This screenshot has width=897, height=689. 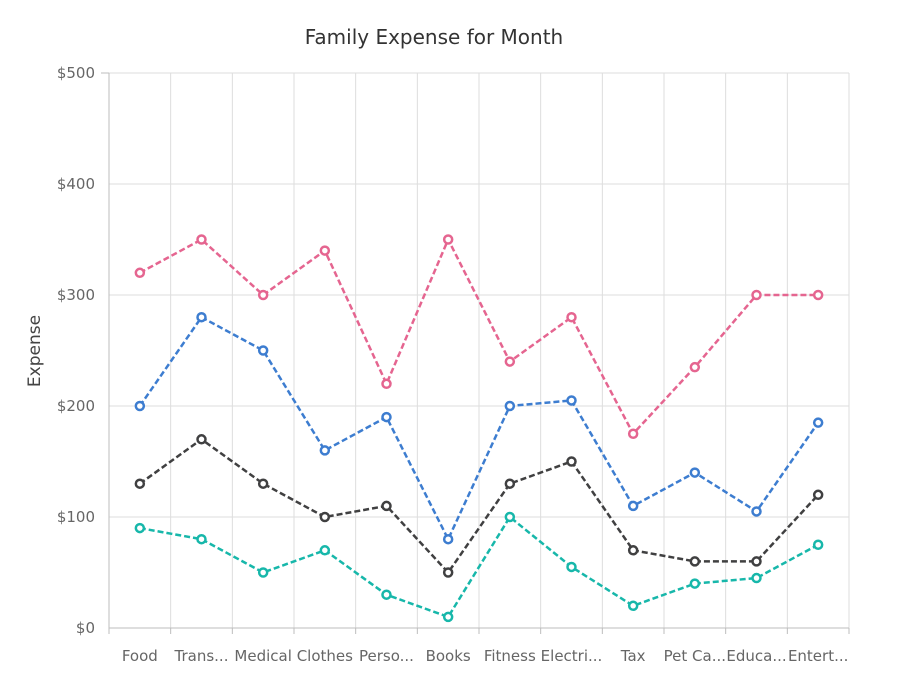 I want to click on y-tick-label: $0, so click(x=85, y=628).